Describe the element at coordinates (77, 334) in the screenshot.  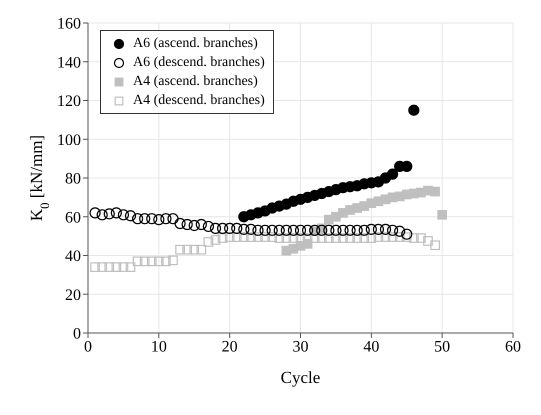
I see `y-tick-label: 0` at that location.